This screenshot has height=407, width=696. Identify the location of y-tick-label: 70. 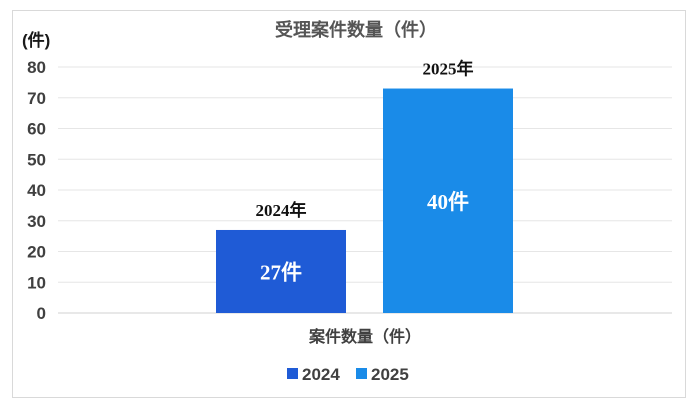
(36, 98).